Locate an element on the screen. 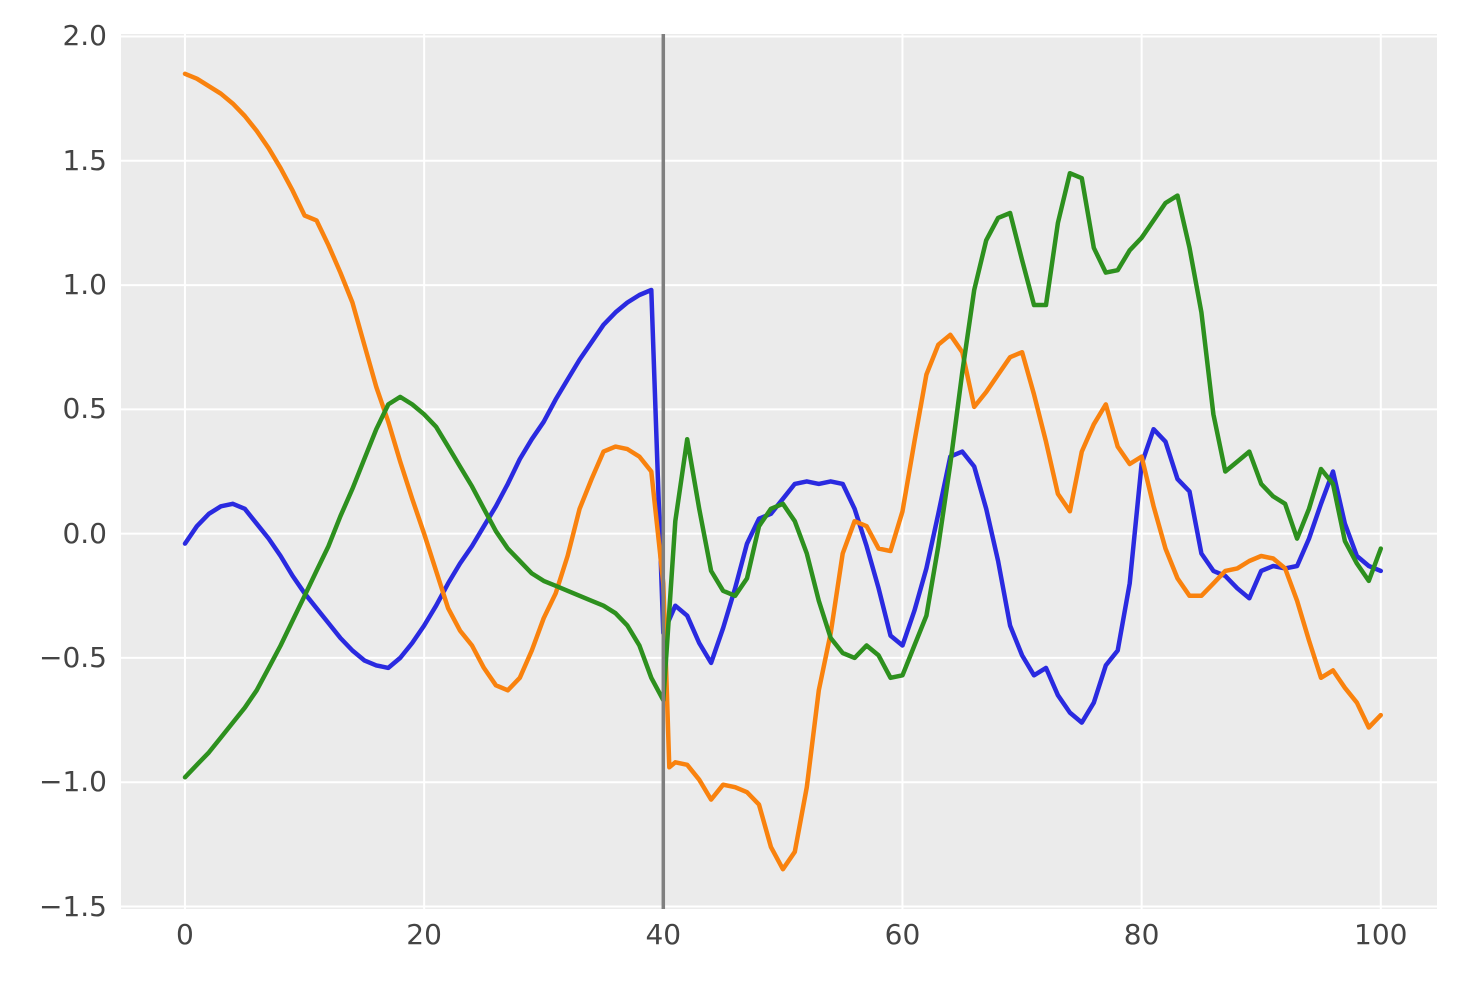 This screenshot has height=983, width=1463. x-tick-label-20: 20 is located at coordinates (424, 934).